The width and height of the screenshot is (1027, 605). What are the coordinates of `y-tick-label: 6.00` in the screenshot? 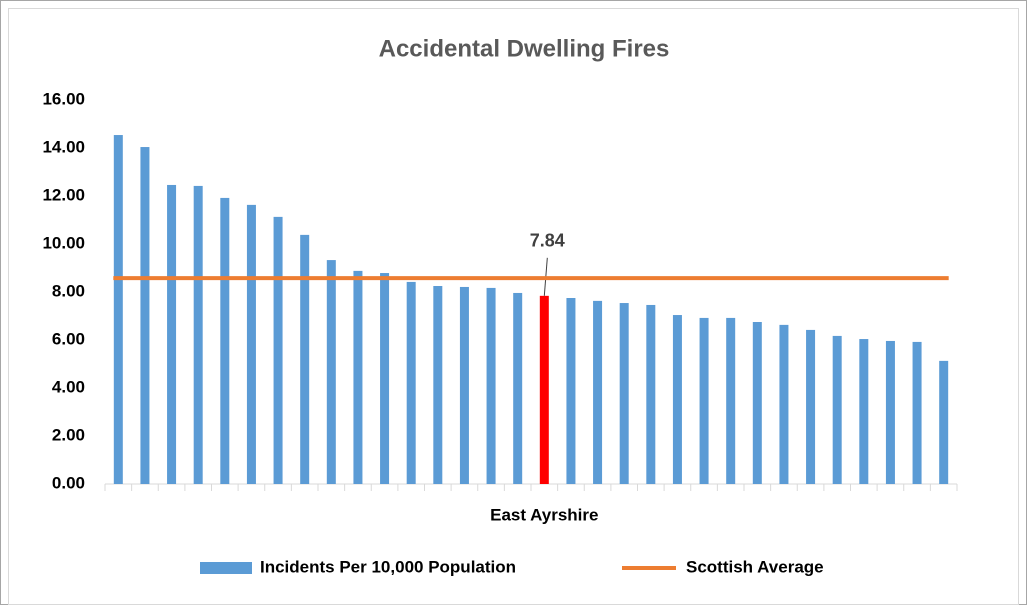 It's located at (68, 338).